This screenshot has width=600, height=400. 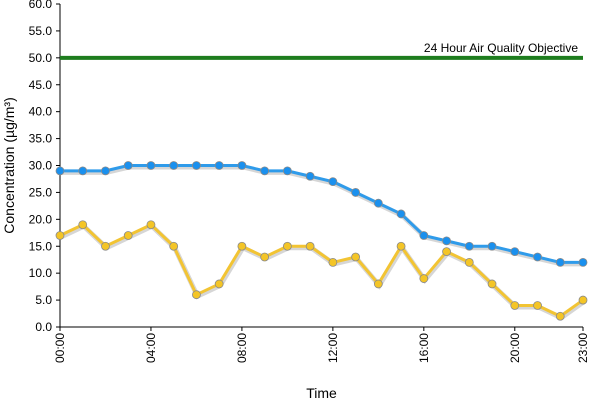 I want to click on y-tick-label: 60.0, so click(x=41, y=5).